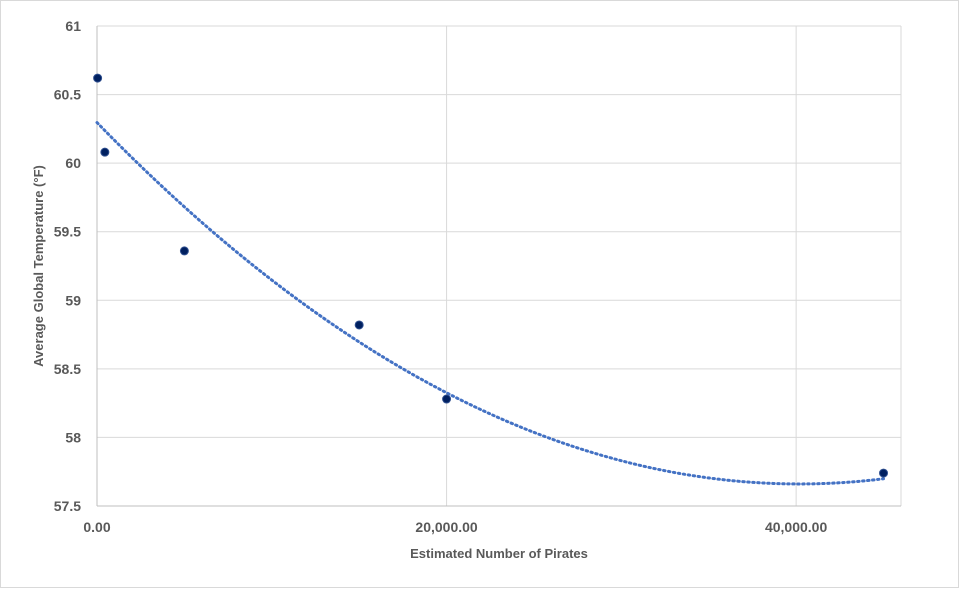 The width and height of the screenshot is (959, 589). Describe the element at coordinates (73, 437) in the screenshot. I see `y-tick-label: 58` at that location.